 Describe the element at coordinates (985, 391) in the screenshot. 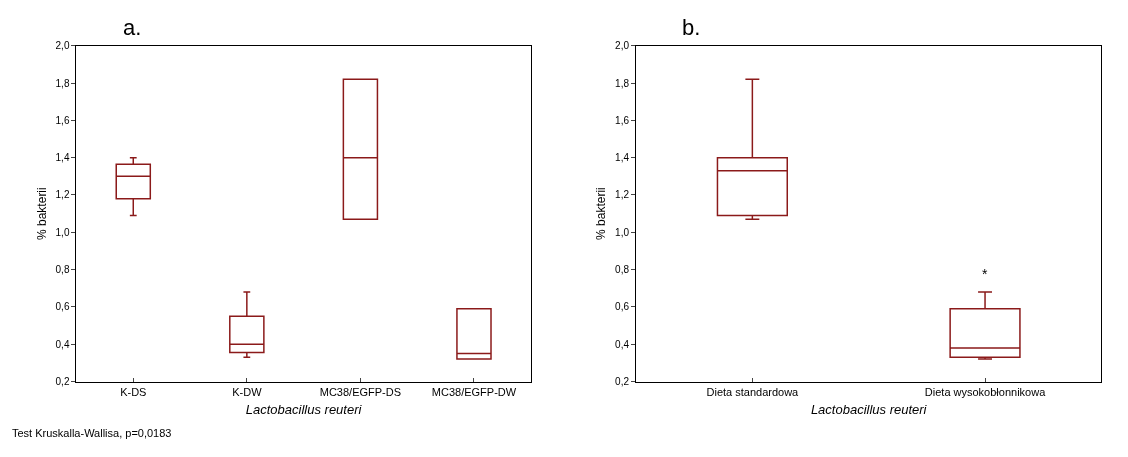

I see `x-tick-label: Dieta wysokobłonnikowa` at that location.